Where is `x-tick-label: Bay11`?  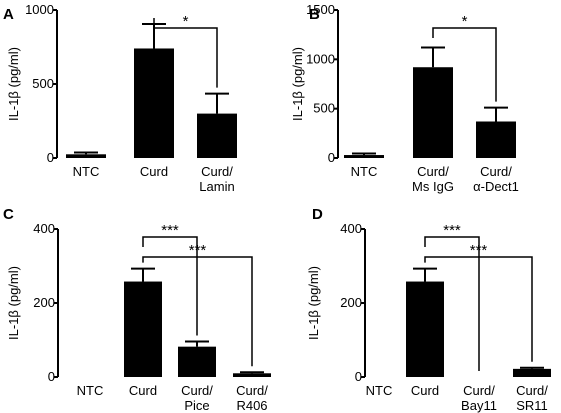
x-tick-label: Bay11 is located at coordinates (479, 405).